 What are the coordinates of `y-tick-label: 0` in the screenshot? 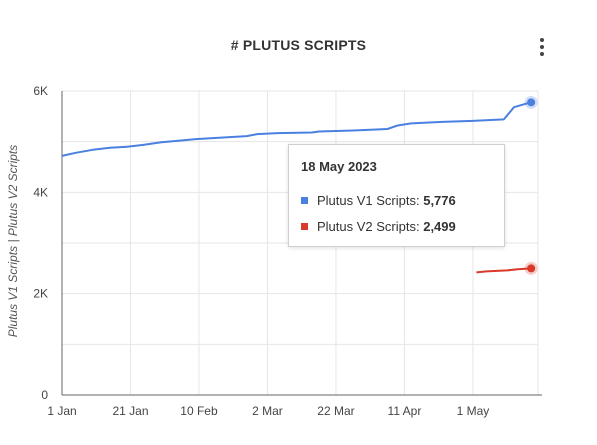 It's located at (44, 395).